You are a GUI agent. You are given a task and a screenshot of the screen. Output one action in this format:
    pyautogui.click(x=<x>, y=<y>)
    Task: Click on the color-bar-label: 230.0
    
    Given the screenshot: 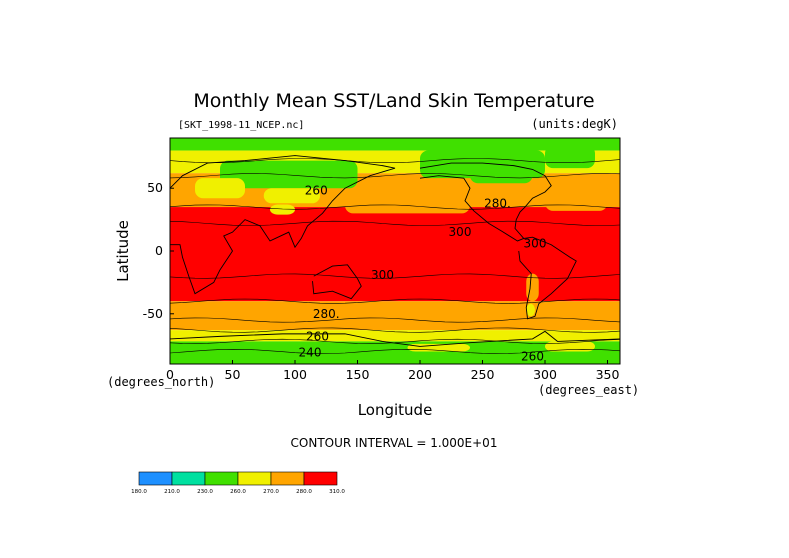 What is the action you would take?
    pyautogui.click(x=205, y=492)
    